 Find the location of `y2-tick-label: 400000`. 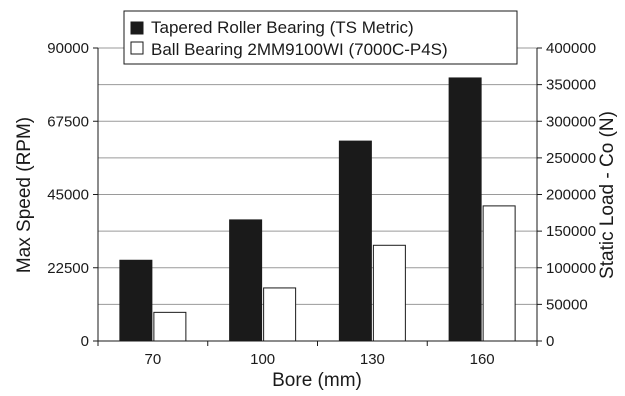

y2-tick-label: 400000 is located at coordinates (571, 48).